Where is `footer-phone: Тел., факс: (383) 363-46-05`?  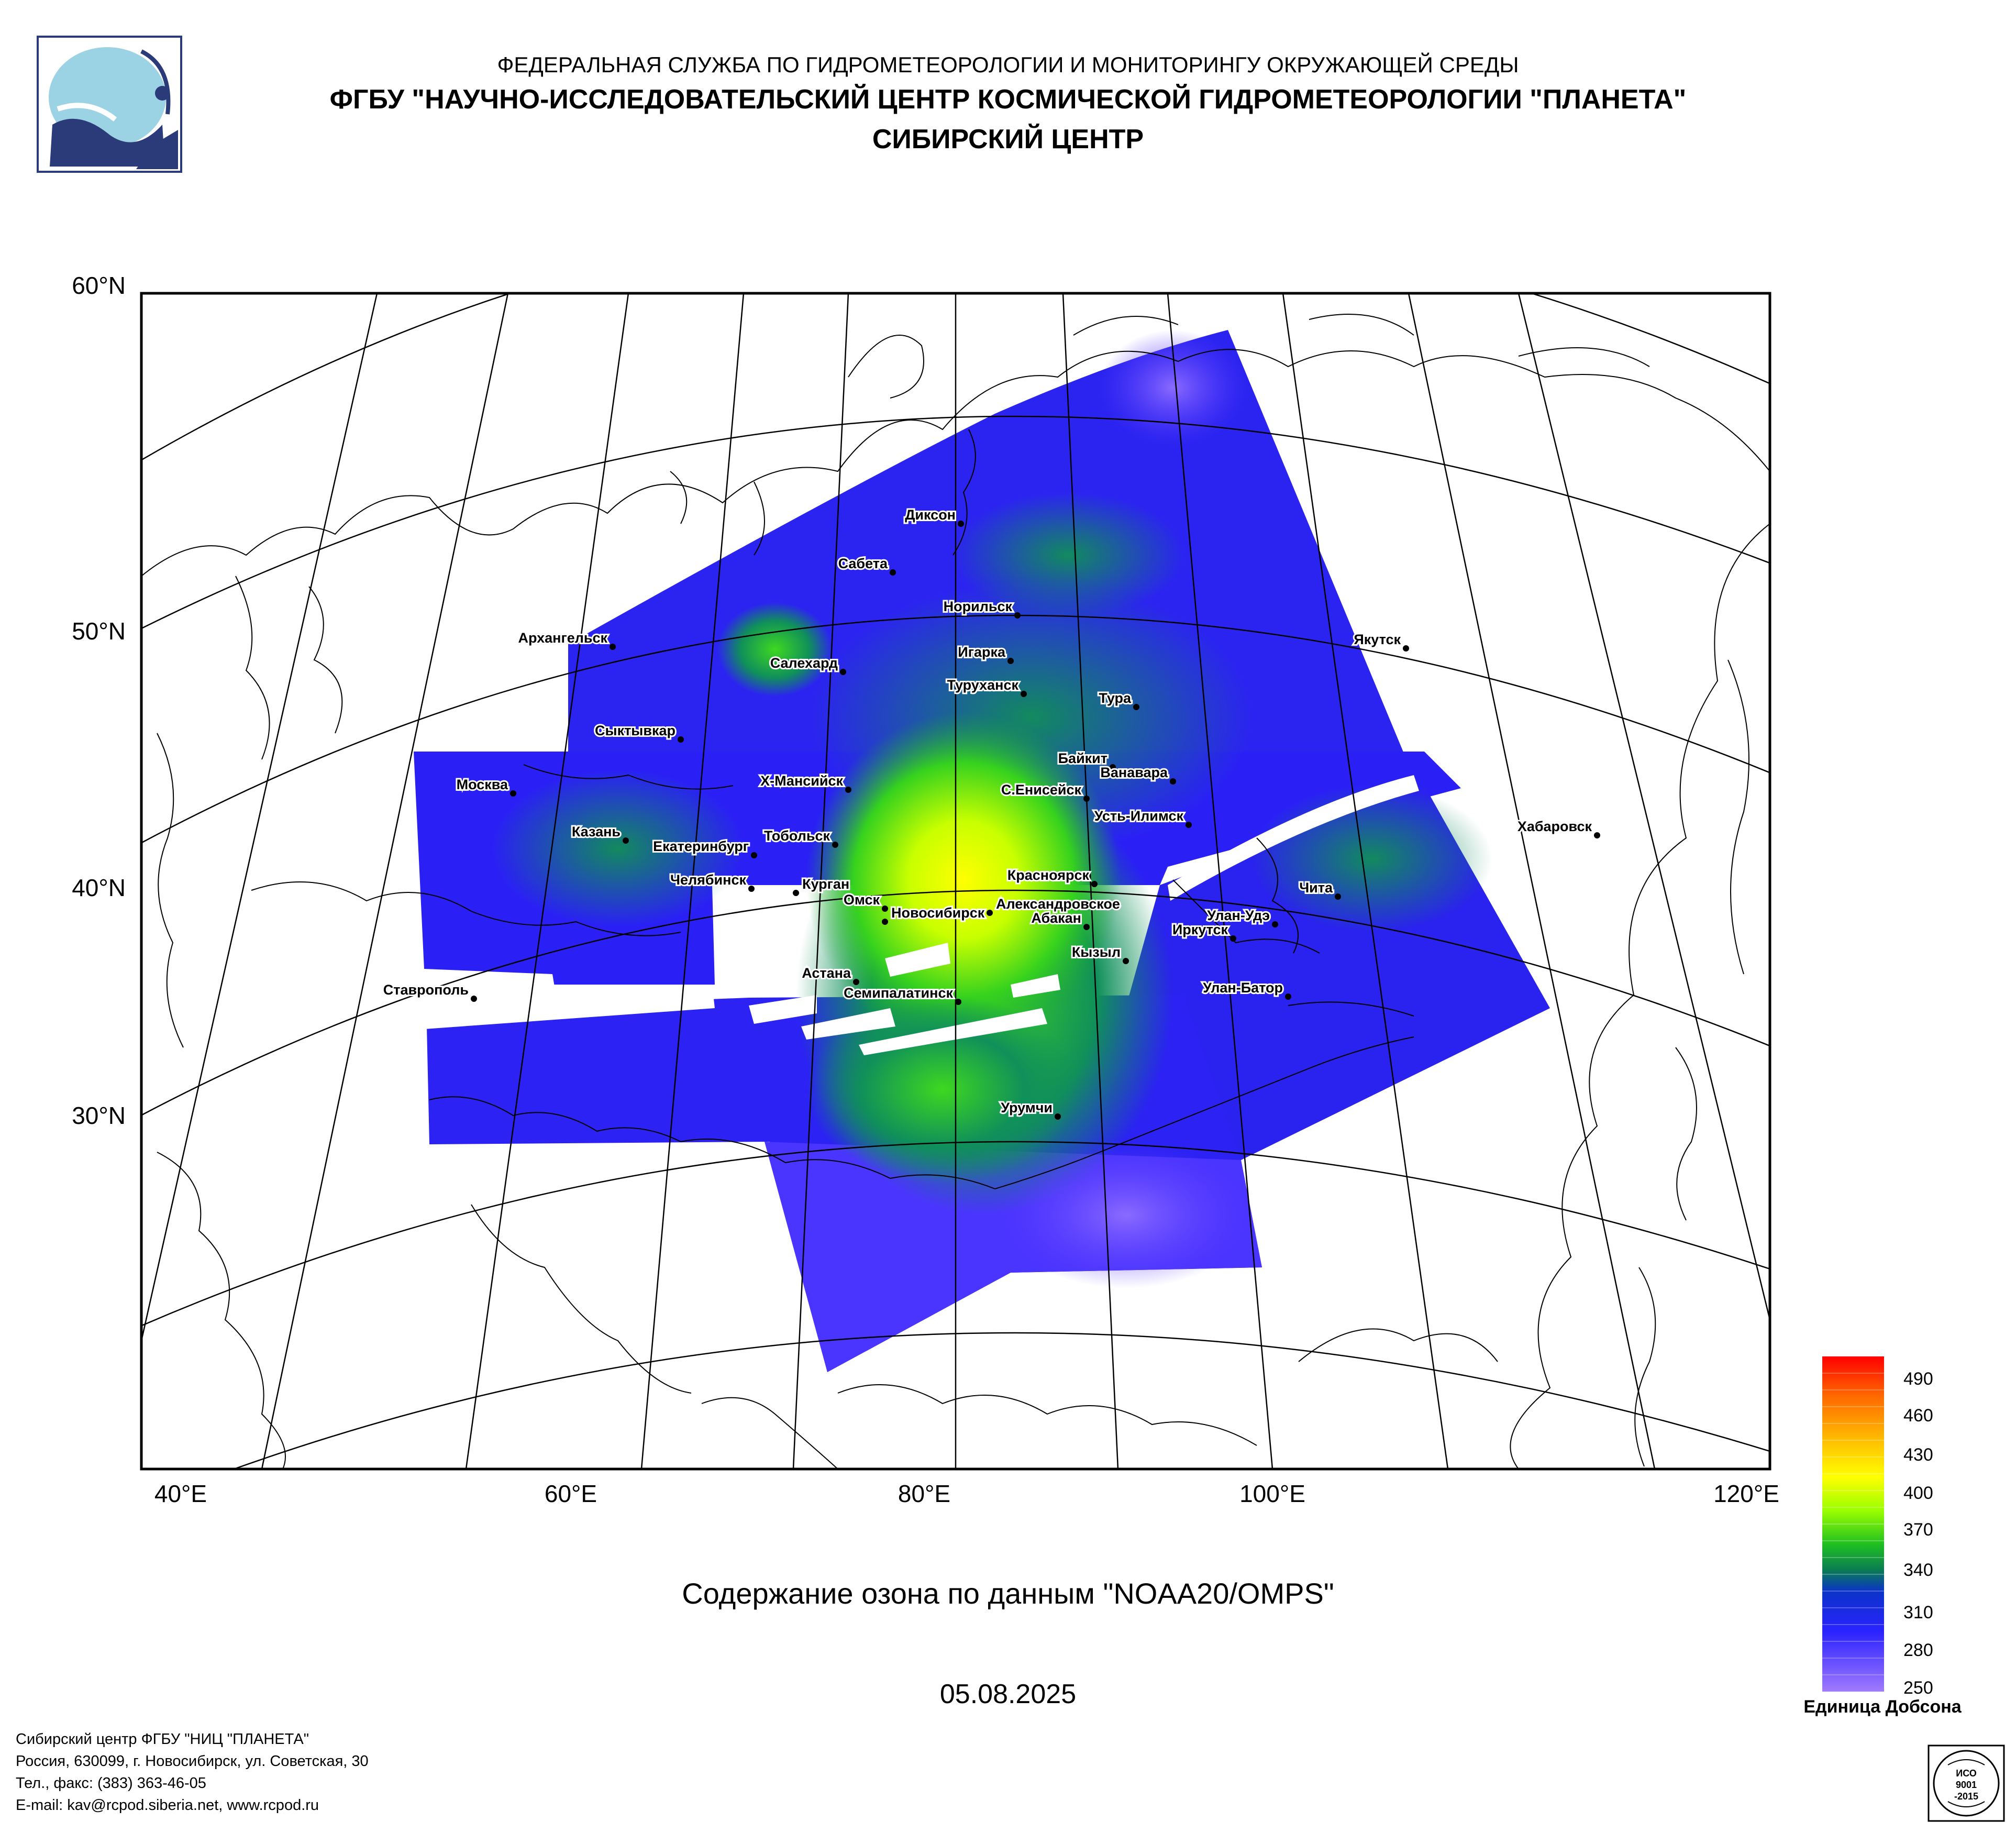 footer-phone: Тел., факс: (383) 363-46-05 is located at coordinates (111, 1783).